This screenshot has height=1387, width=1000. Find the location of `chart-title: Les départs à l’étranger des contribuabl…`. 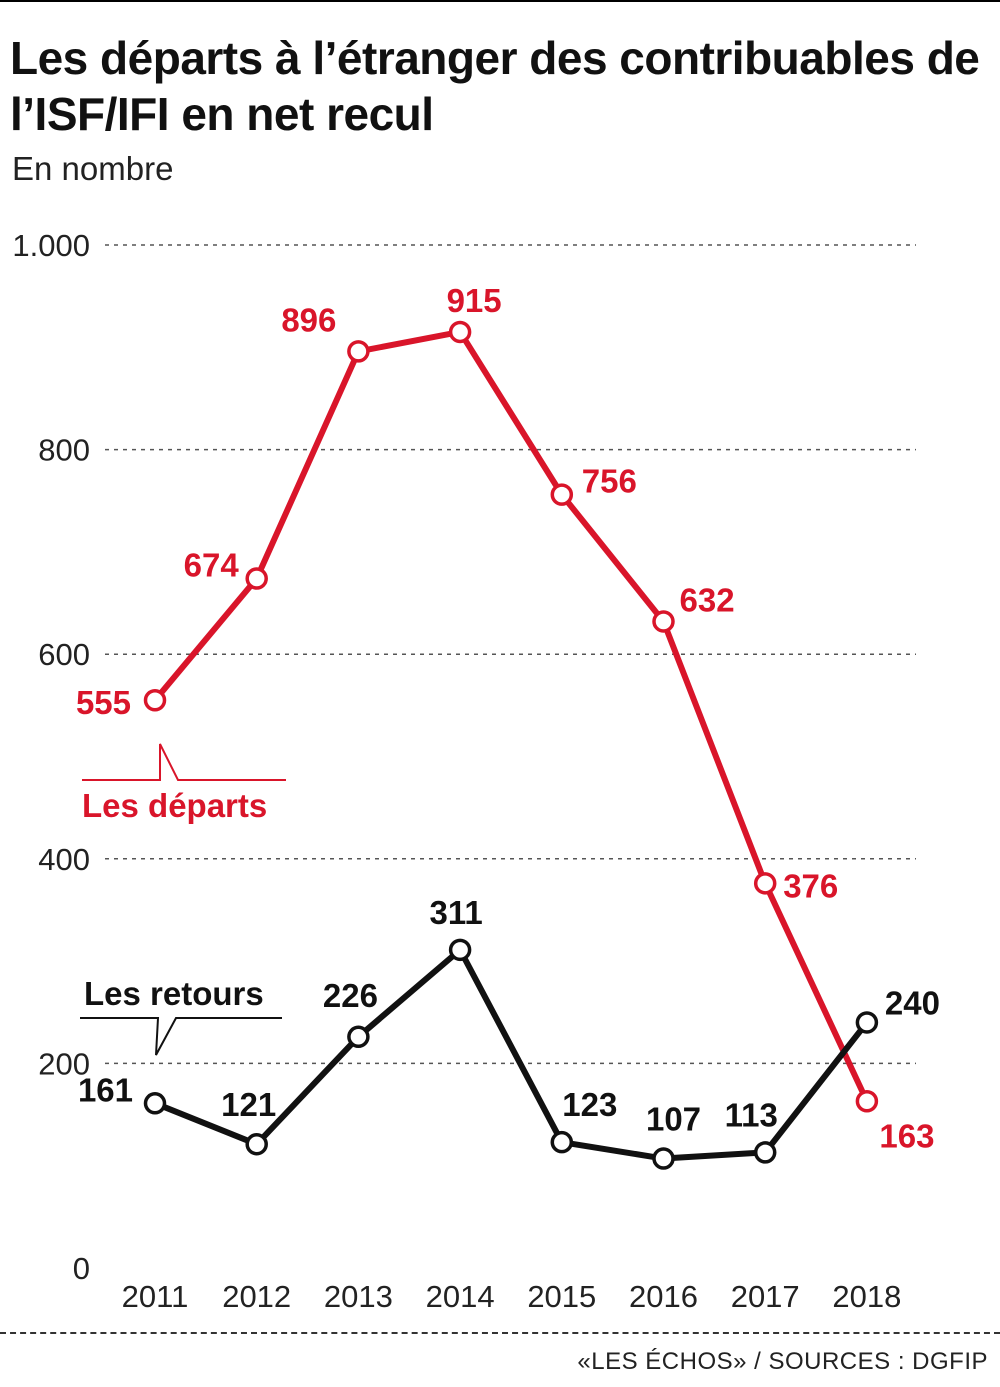

chart-title: Les départs à l’étranger des contribuabl… is located at coordinates (495, 86).